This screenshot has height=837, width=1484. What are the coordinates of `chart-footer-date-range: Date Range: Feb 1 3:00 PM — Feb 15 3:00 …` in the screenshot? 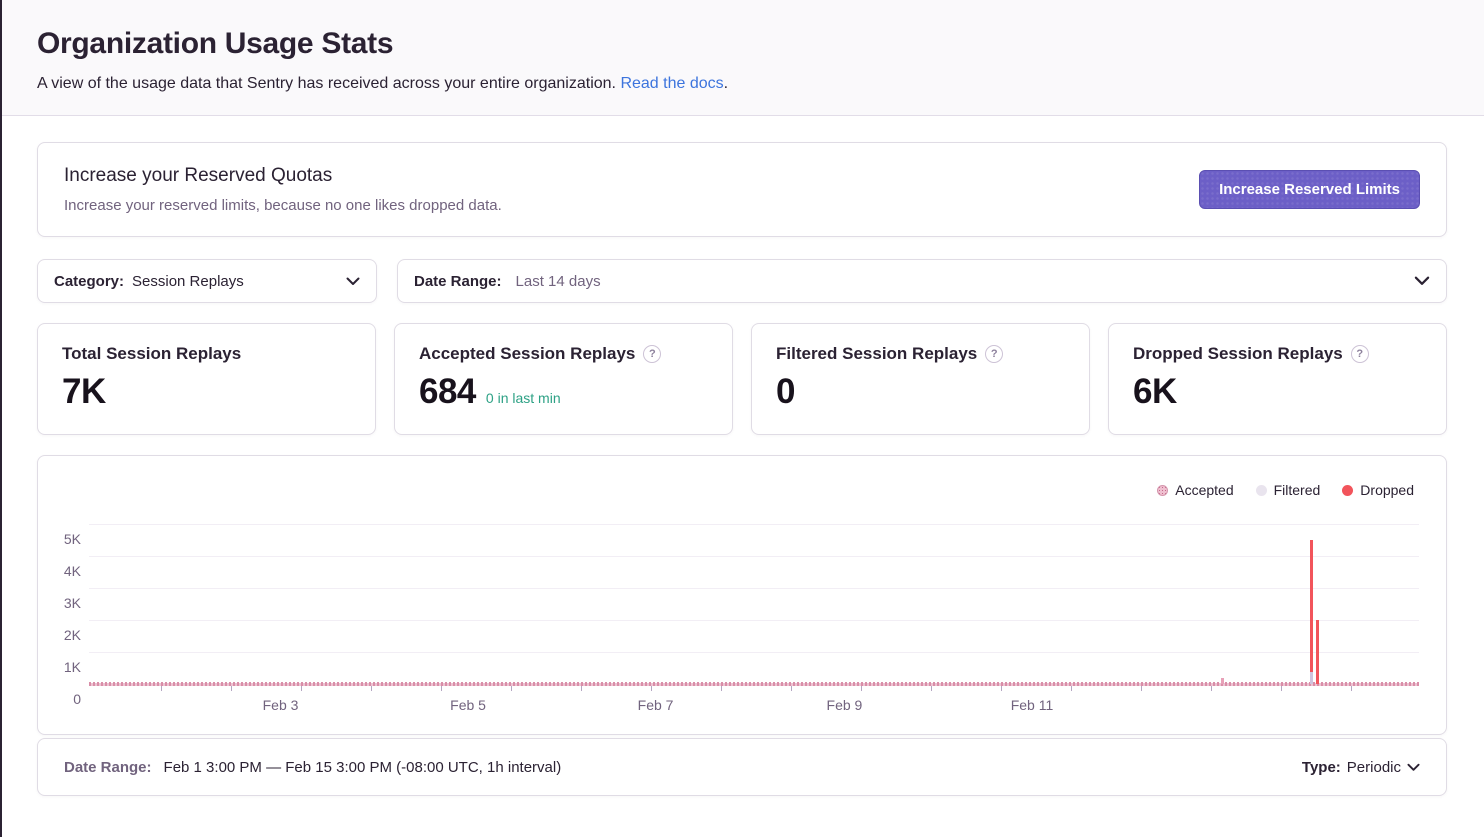 It's located at (312, 767).